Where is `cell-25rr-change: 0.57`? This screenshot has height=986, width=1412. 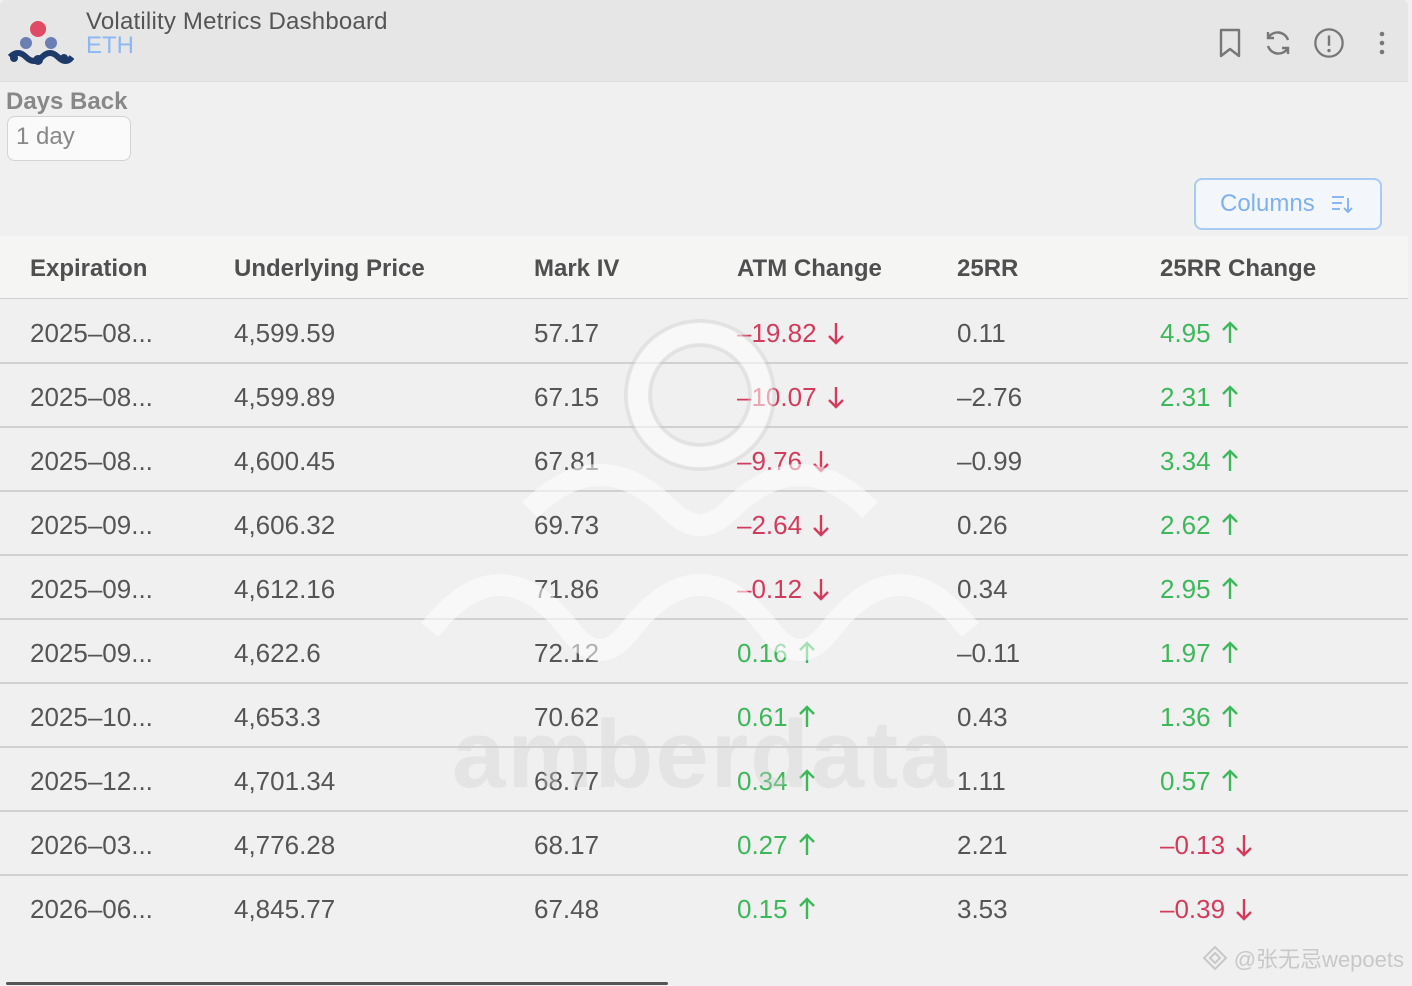 cell-25rr-change: 0.57 is located at coordinates (1199, 781).